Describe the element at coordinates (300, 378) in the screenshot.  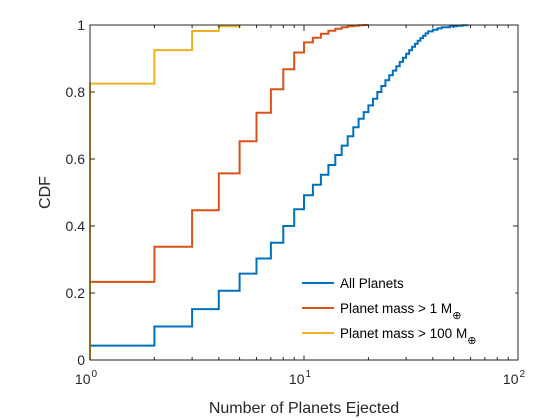
I see `x-tick-label: 10¹` at that location.